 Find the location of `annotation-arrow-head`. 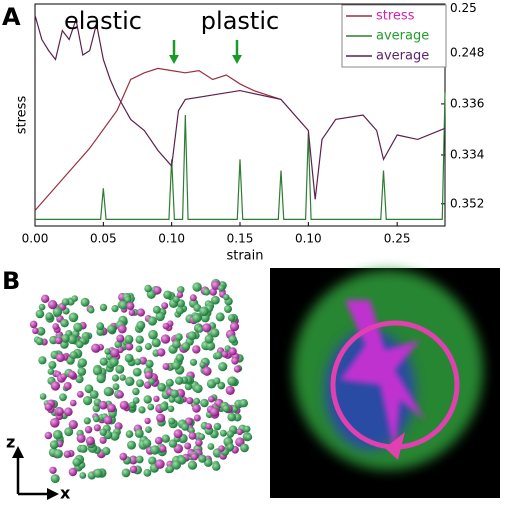

annotation-arrow-head is located at coordinates (237, 59).